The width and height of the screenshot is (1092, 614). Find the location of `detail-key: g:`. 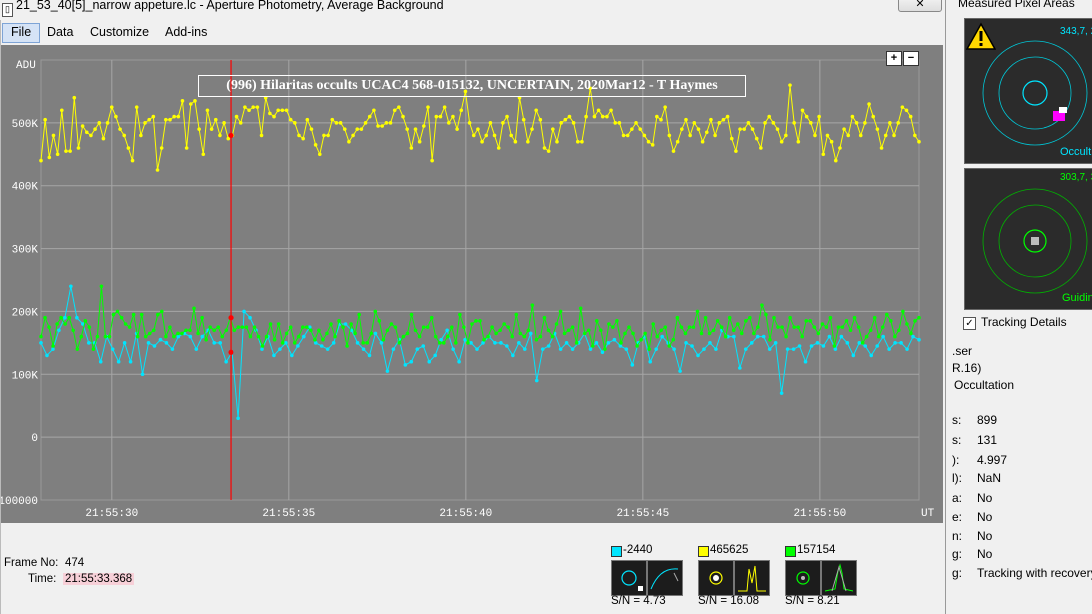

detail-key: g: is located at coordinates (957, 554).